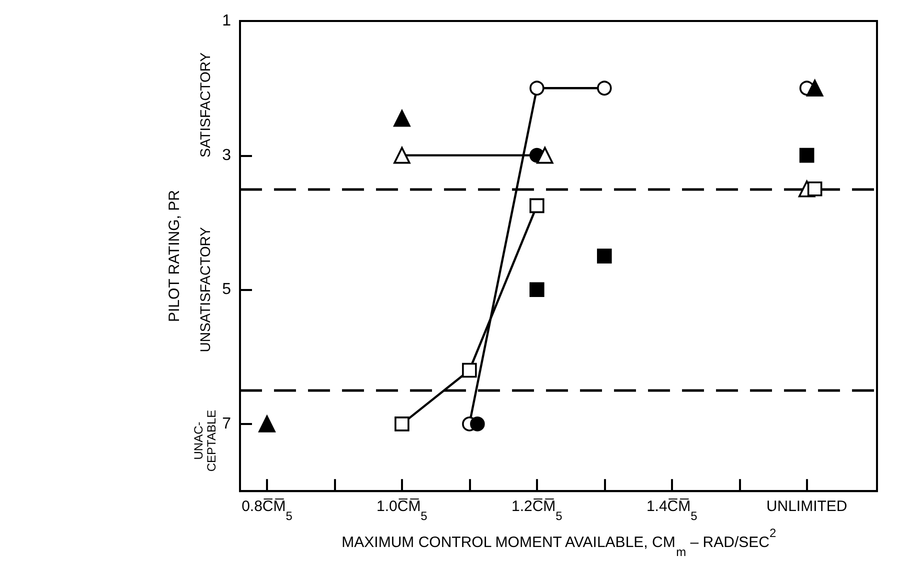 The width and height of the screenshot is (900, 571). Describe the element at coordinates (205, 289) in the screenshot. I see `text: UNSATISFACTORY` at that location.